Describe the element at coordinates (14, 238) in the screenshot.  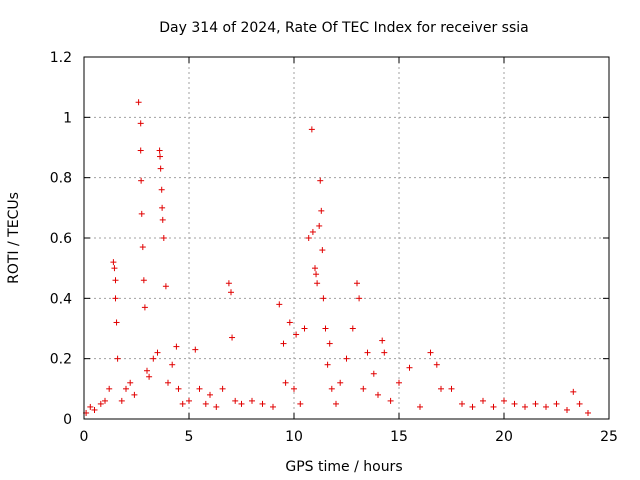
I see `y-axis-label: ROTI / TECUs` at that location.